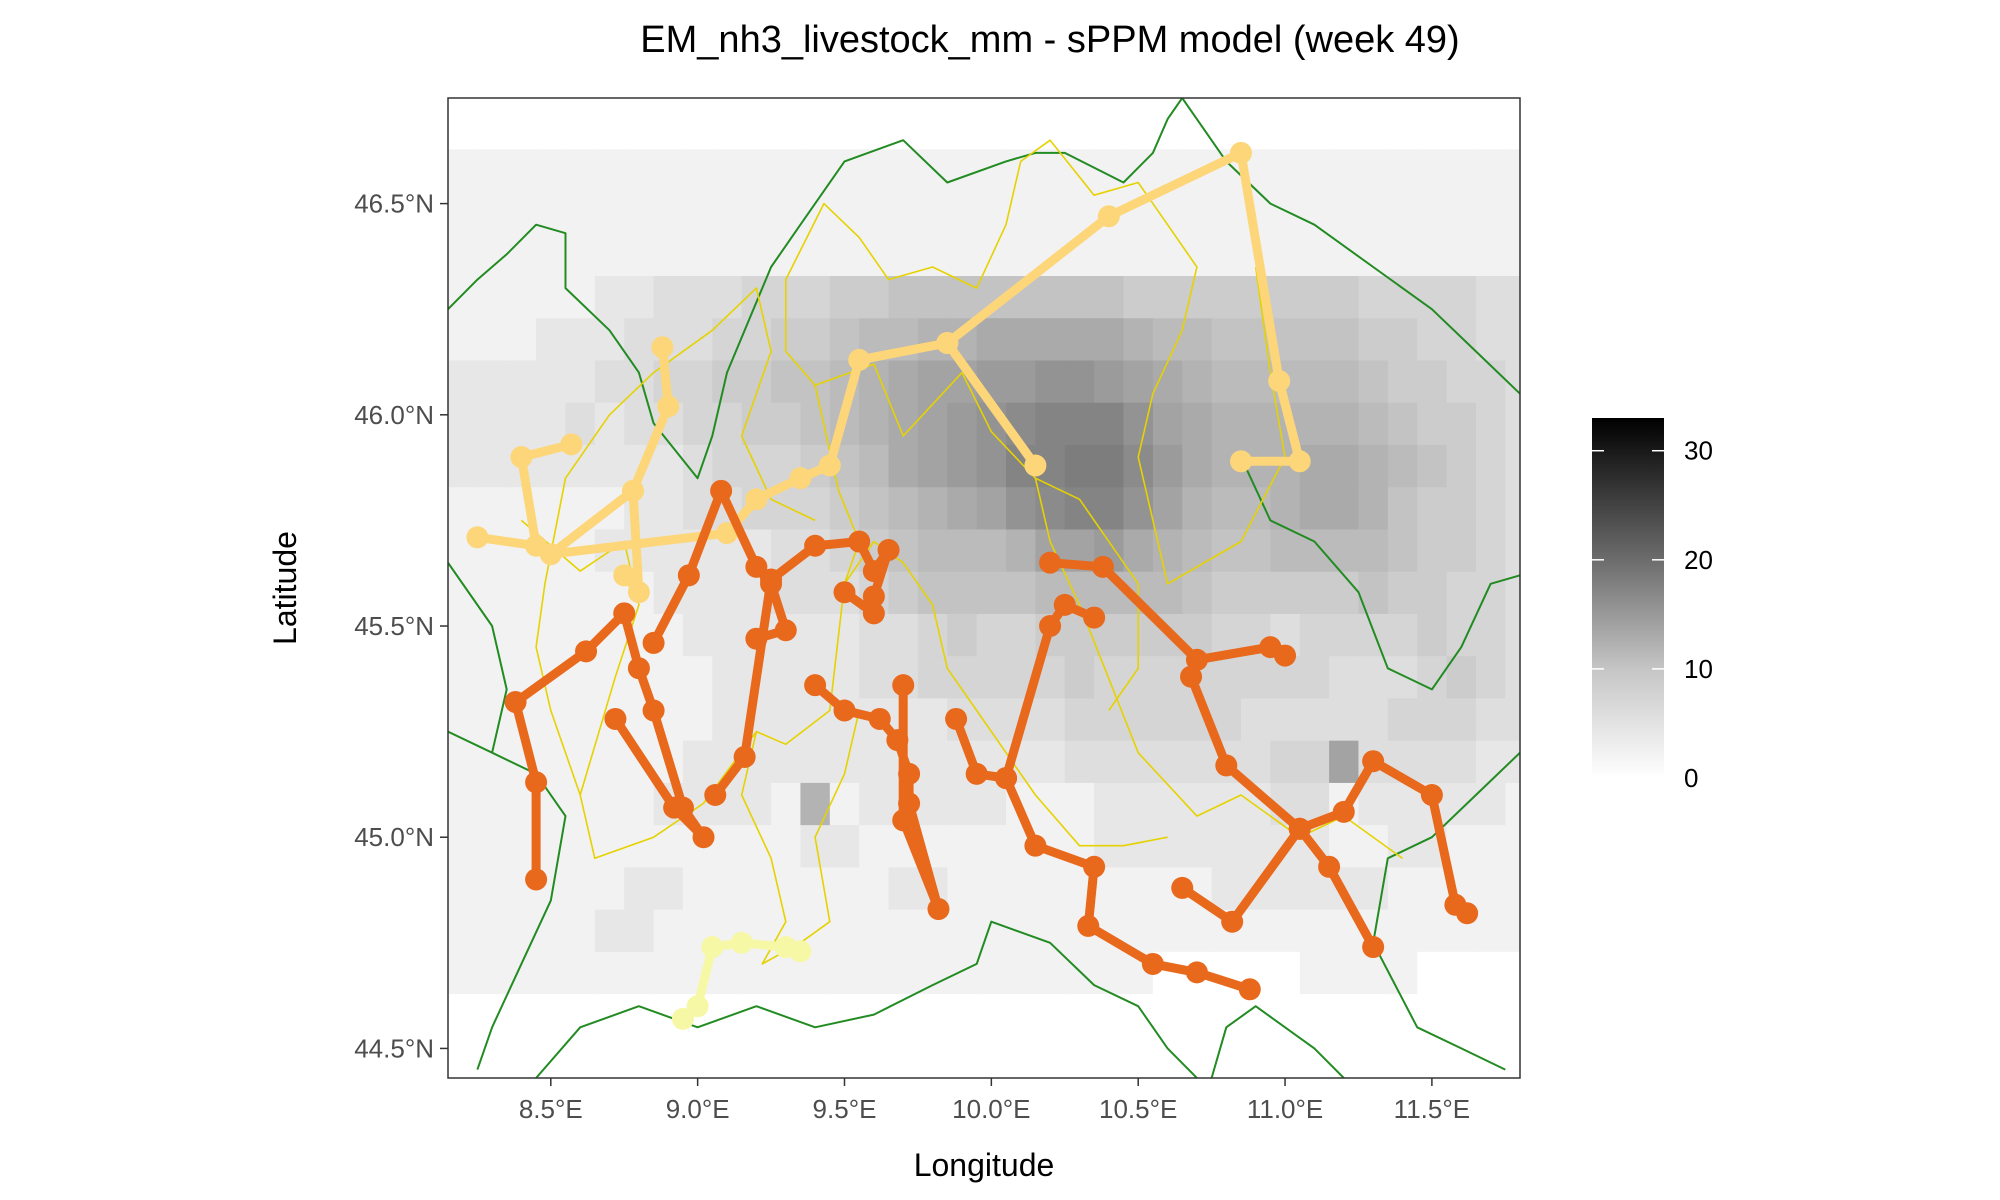  Describe the element at coordinates (394, 415) in the screenshot. I see `y-tick-label: 46.0°N` at that location.